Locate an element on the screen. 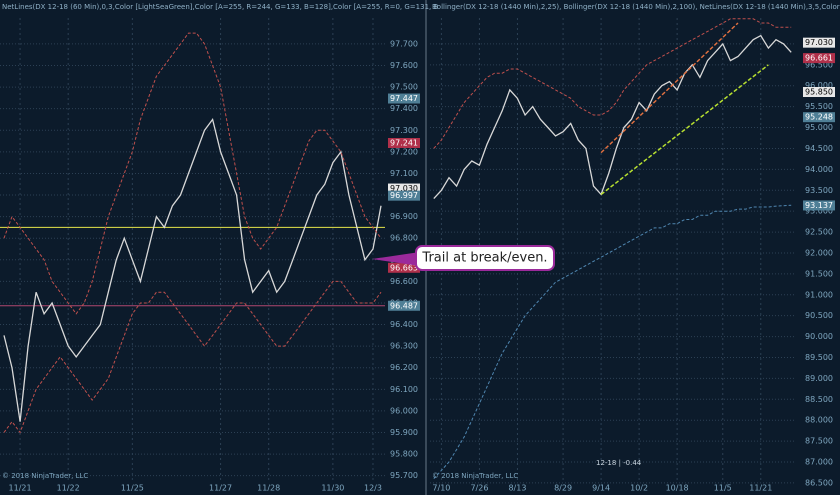 The height and width of the screenshot is (495, 840). y-tick-label: 91.000 is located at coordinates (819, 294).